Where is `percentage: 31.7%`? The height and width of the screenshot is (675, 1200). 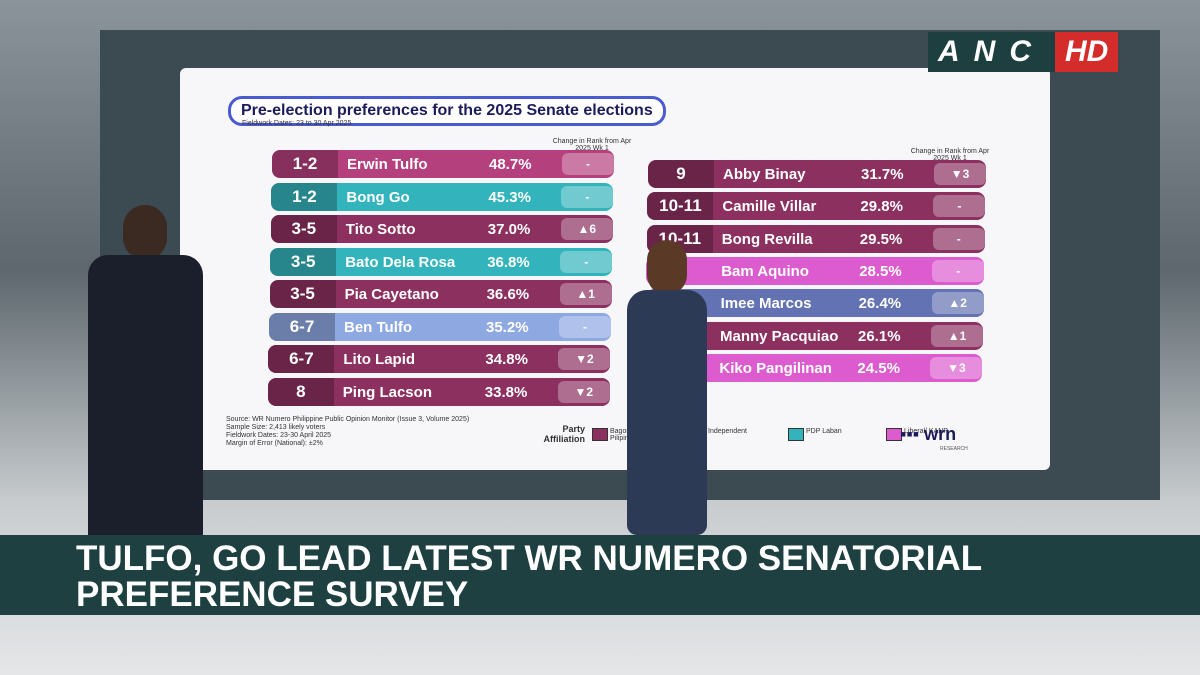 percentage: 31.7% is located at coordinates (882, 174).